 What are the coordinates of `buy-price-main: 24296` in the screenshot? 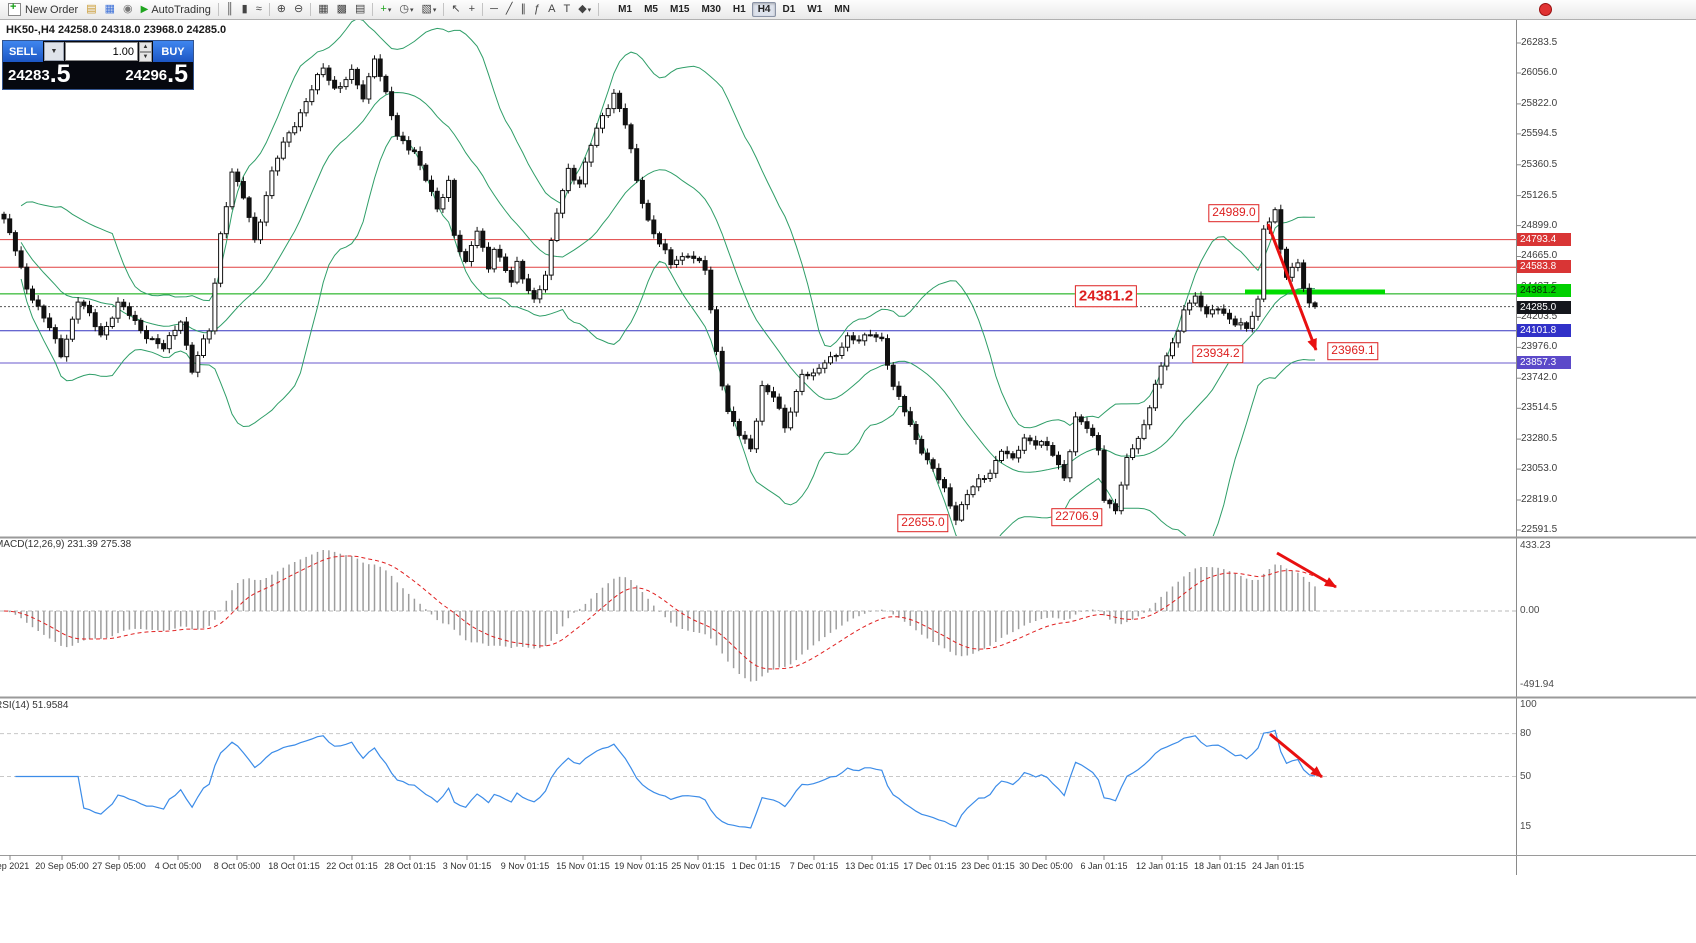 It's located at (146, 75).